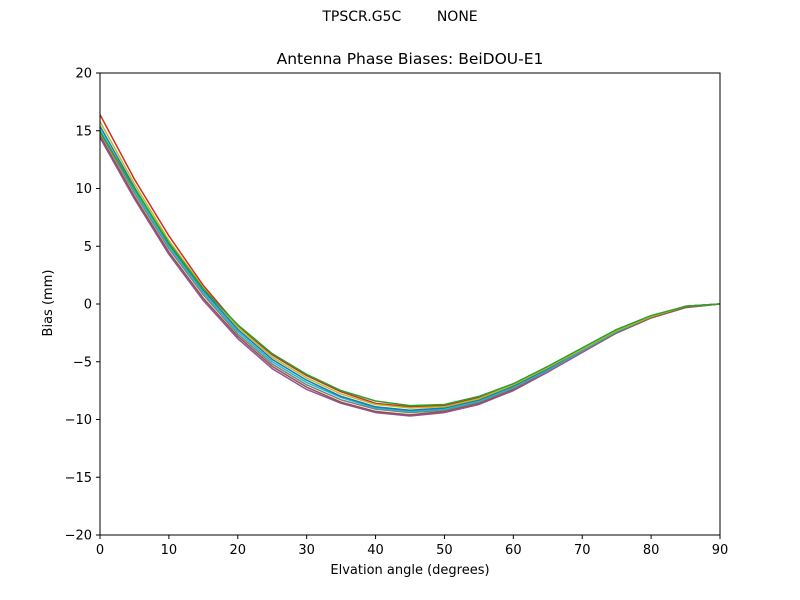 This screenshot has height=600, width=800. Describe the element at coordinates (651, 550) in the screenshot. I see `x-tick-label: 80` at that location.